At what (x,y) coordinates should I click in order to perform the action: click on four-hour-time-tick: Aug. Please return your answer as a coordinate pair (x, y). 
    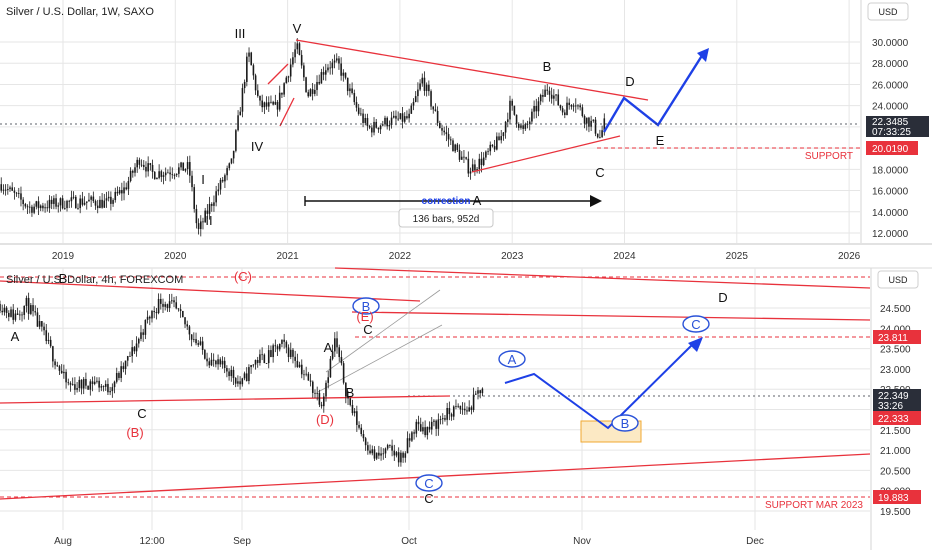
    Looking at the image, I should click on (63, 541).